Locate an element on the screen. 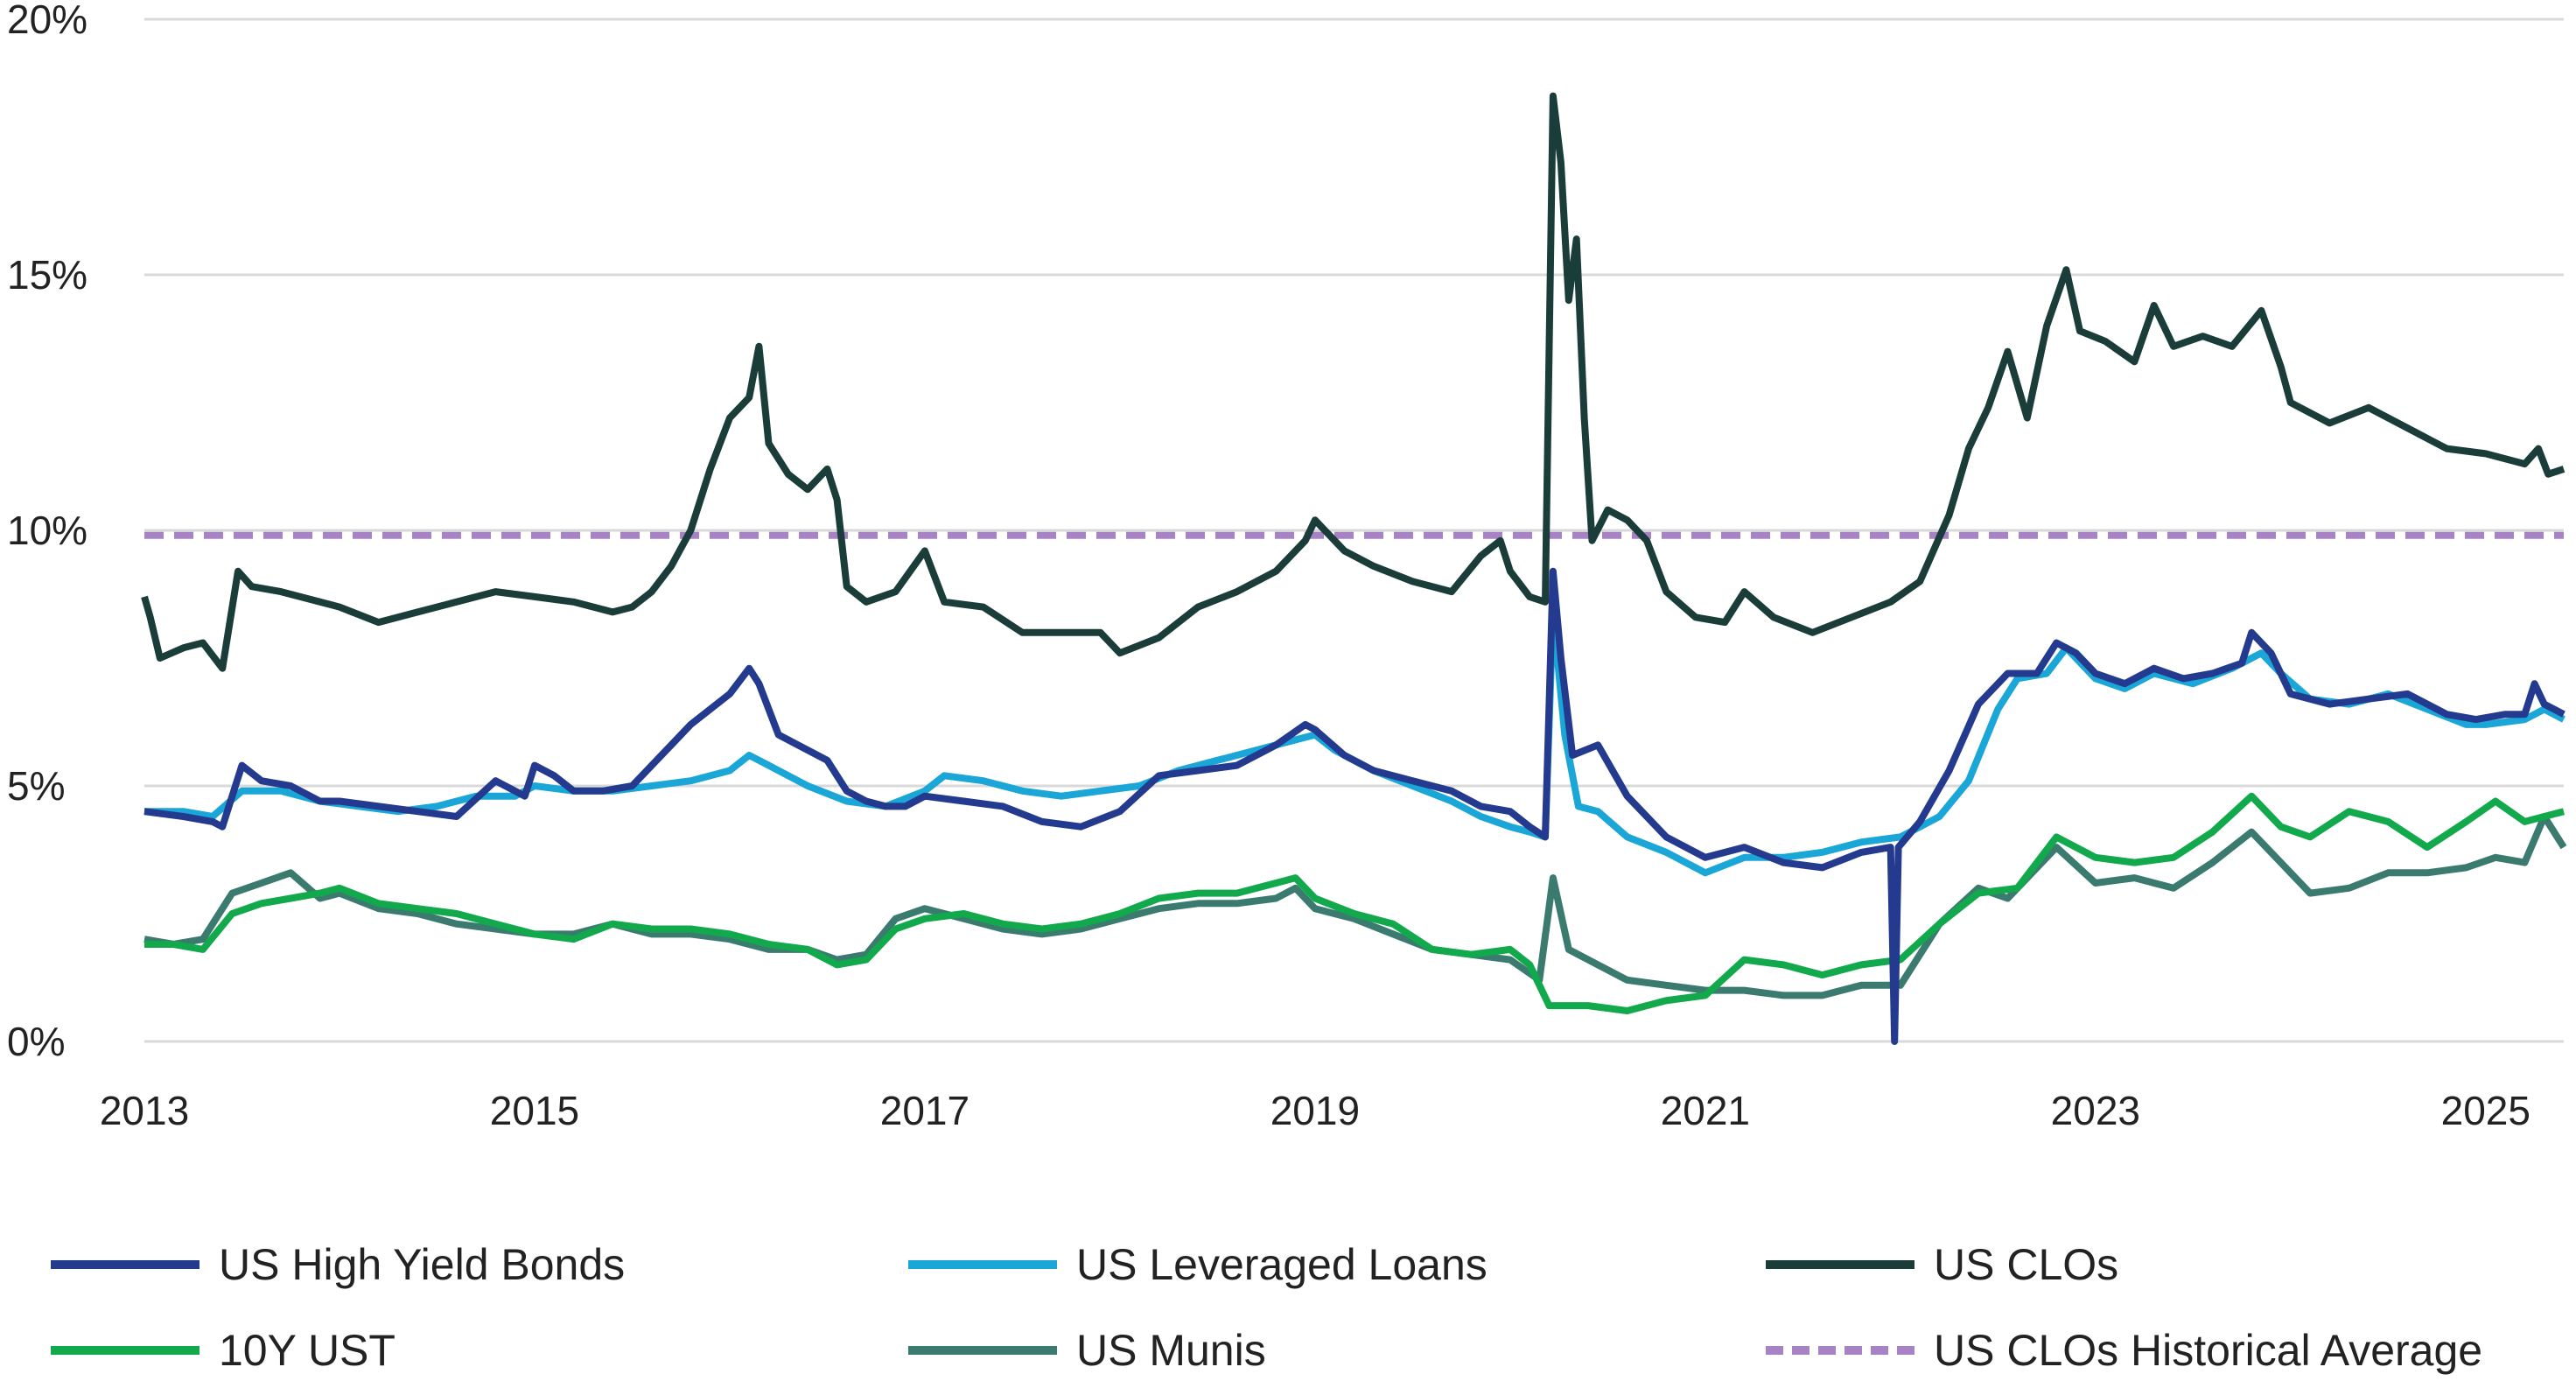  legend-item-us-munis: US Munis is located at coordinates (1087, 1350).